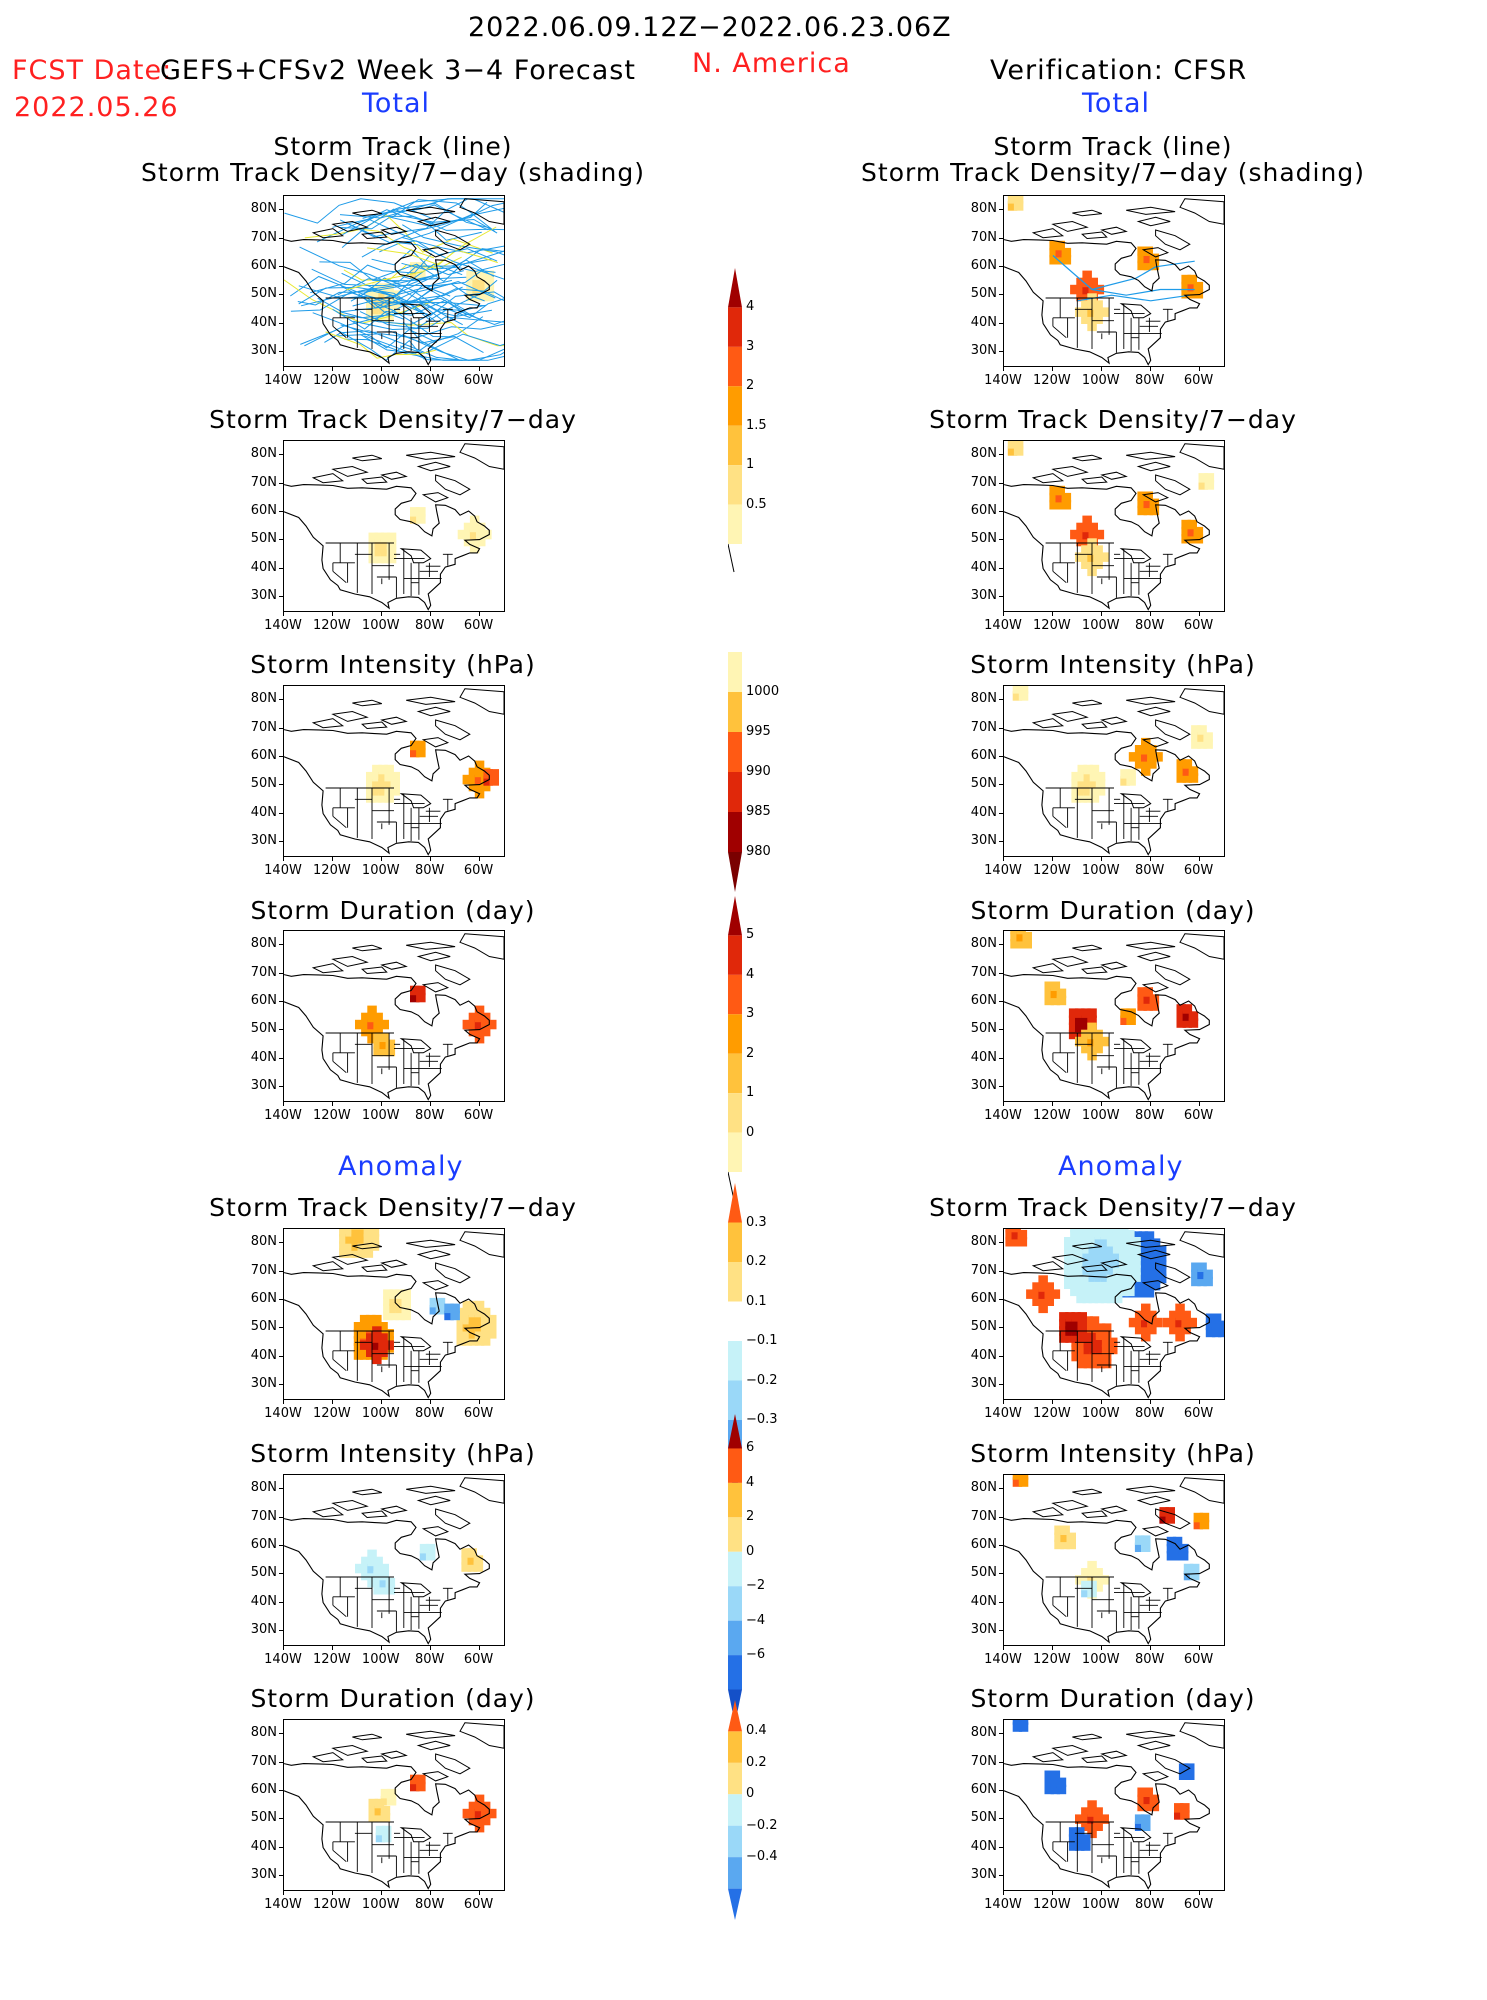 Image resolution: width=1487 pixels, height=2000 pixels. I want to click on colorbar-label: 2, so click(750, 386).